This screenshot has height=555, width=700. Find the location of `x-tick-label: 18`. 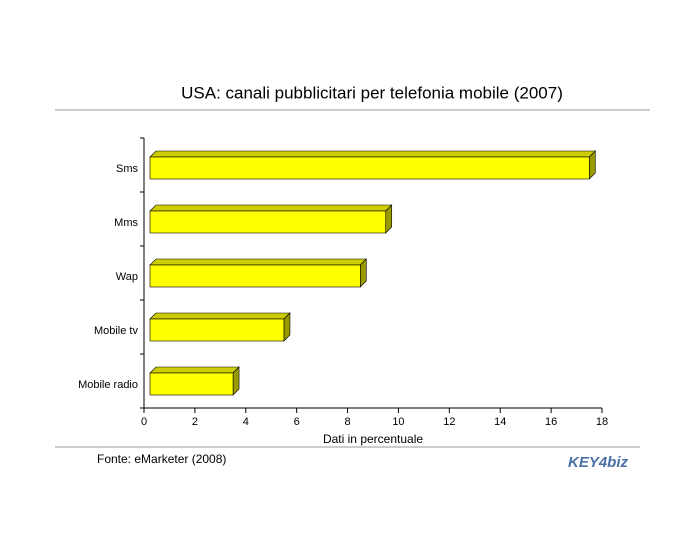

x-tick-label: 18 is located at coordinates (602, 422).